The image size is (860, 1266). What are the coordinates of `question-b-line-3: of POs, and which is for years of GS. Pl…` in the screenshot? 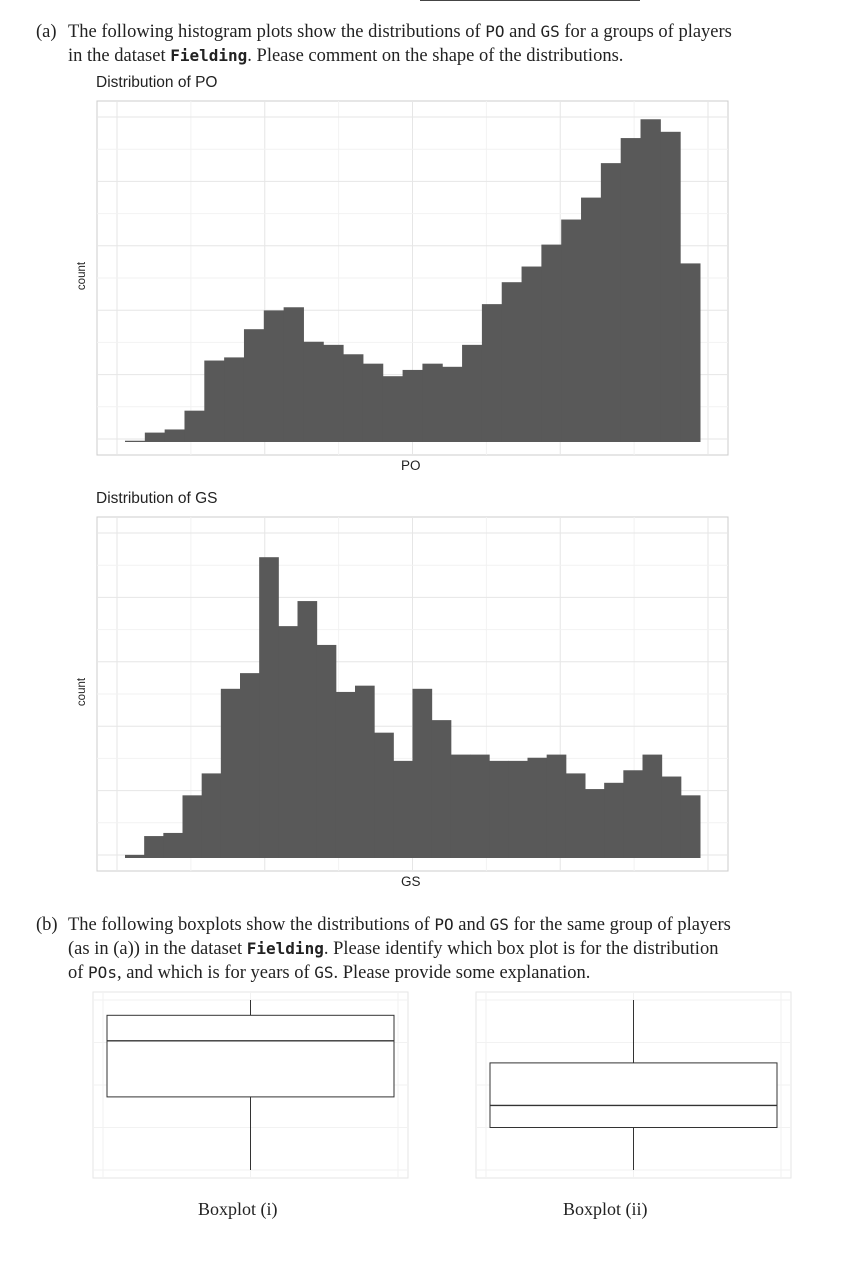 It's located at (436, 973).